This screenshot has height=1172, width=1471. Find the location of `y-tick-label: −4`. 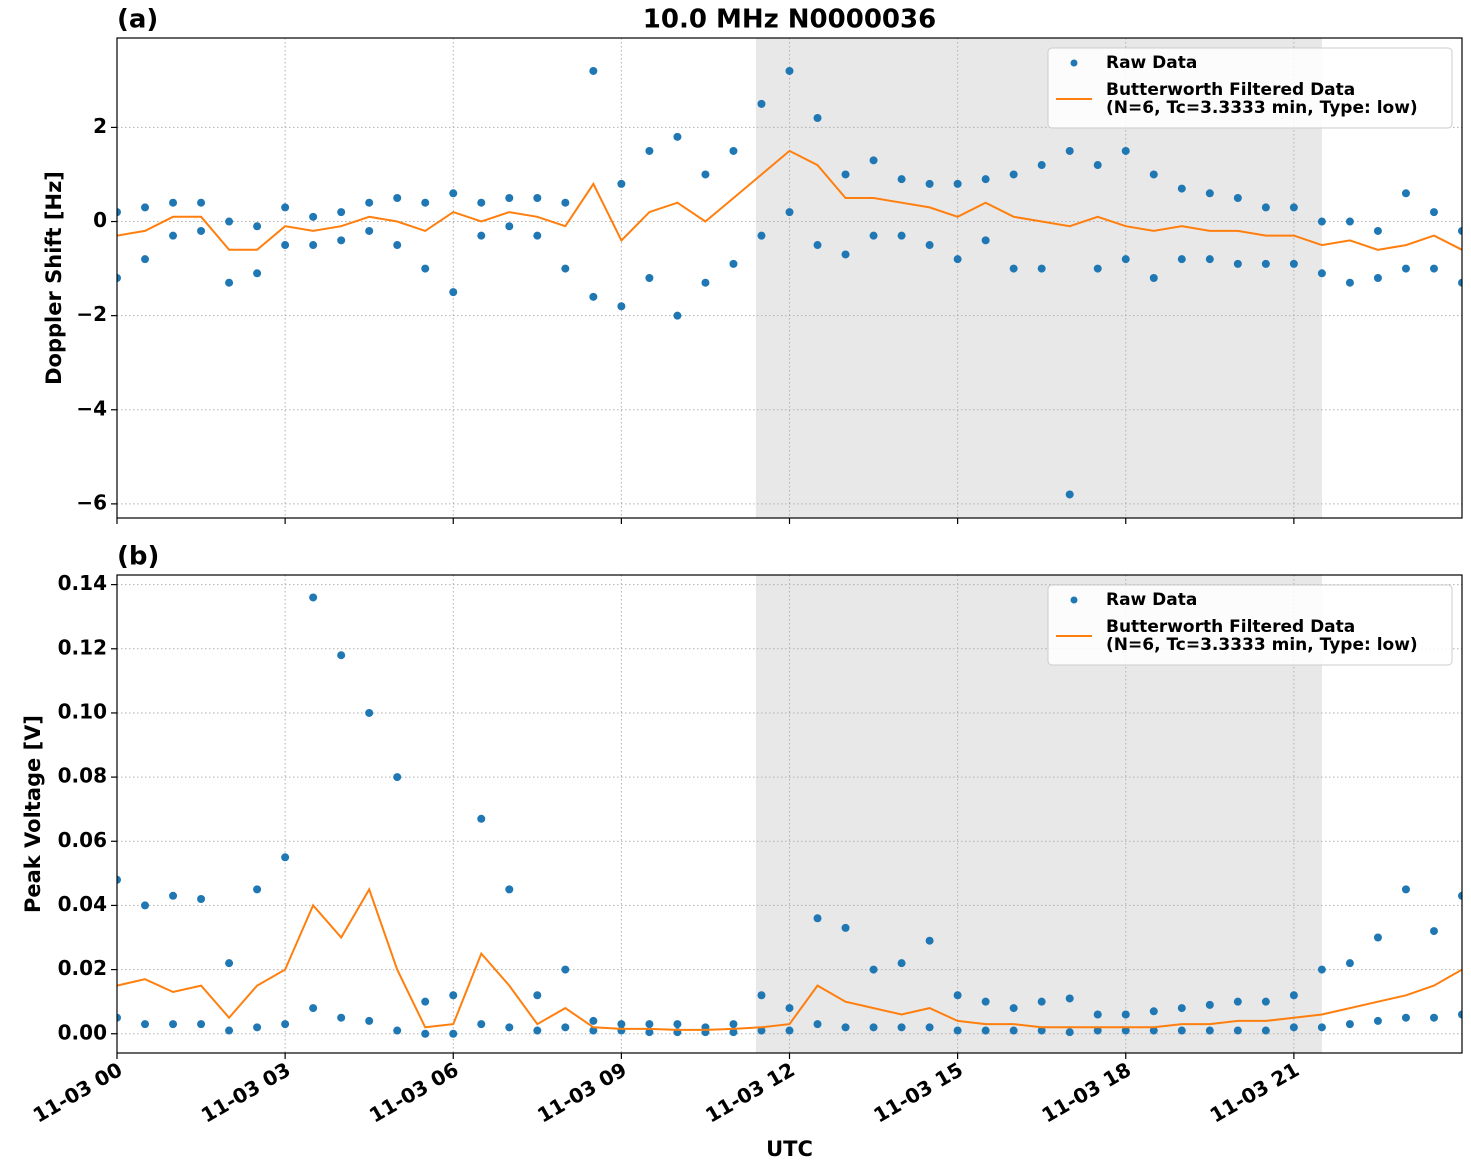

y-tick-label: −4 is located at coordinates (91, 408).